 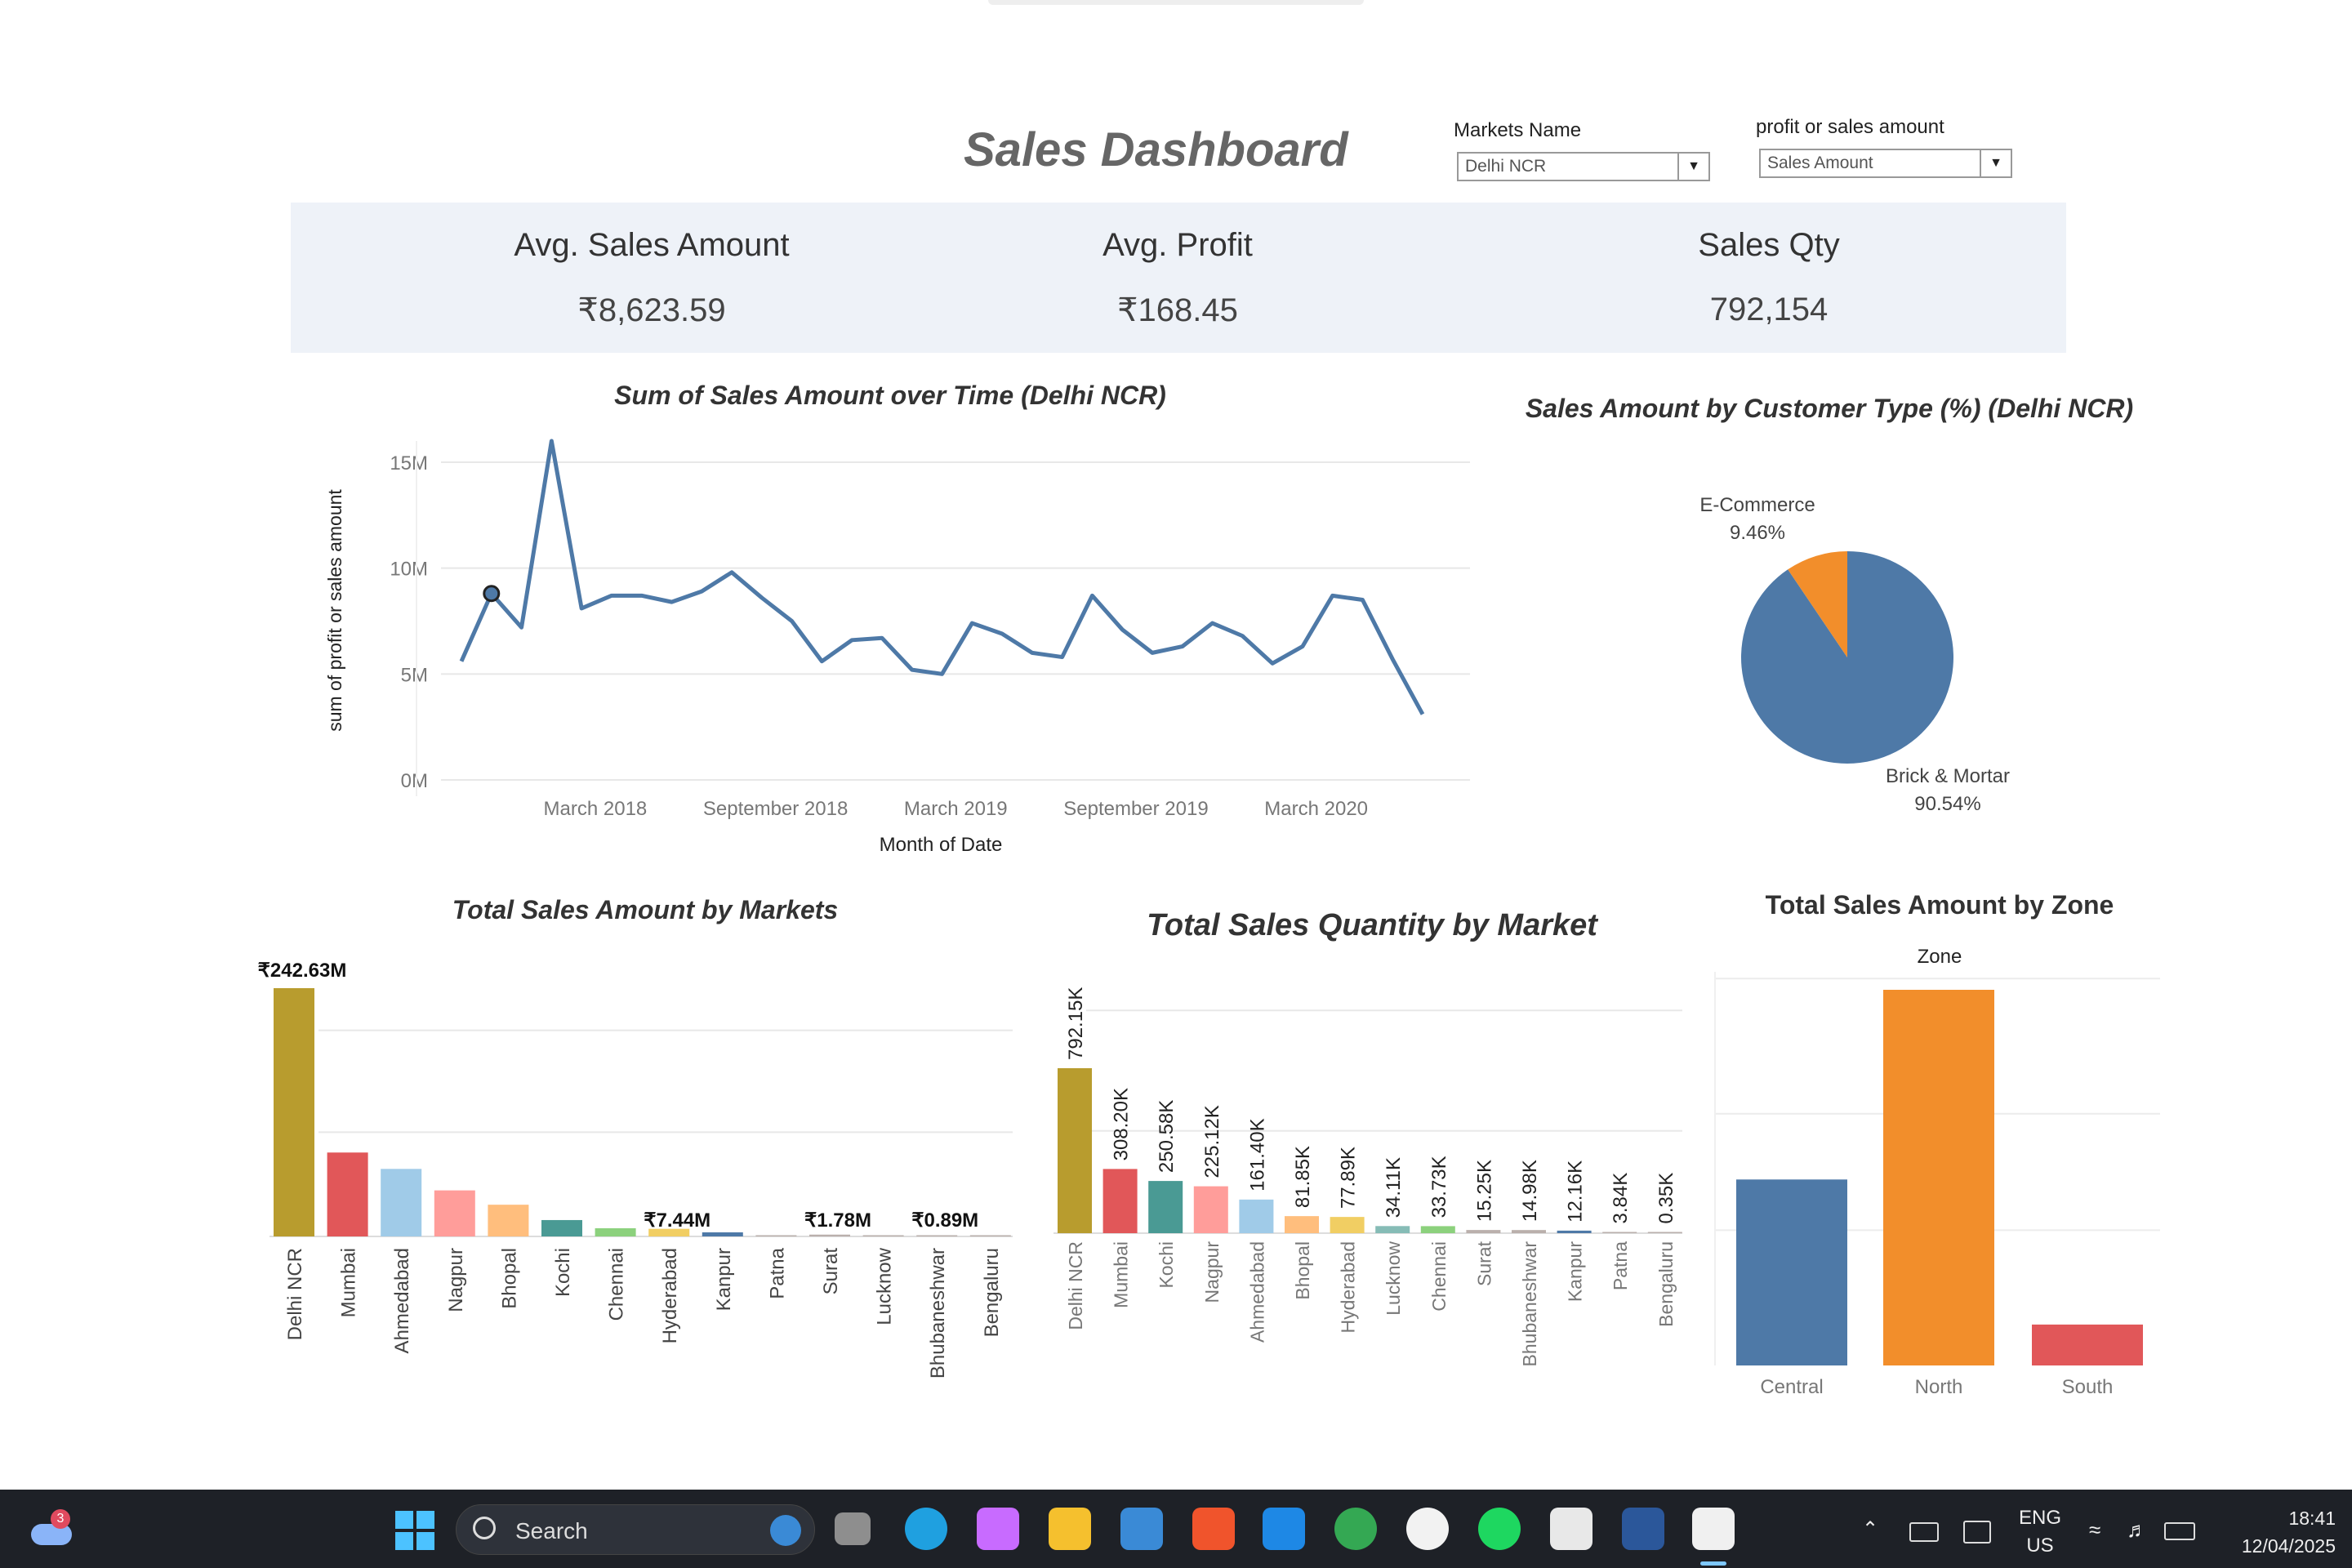 What do you see at coordinates (596, 809) in the screenshot?
I see `x-tick-label: March 2018` at bounding box center [596, 809].